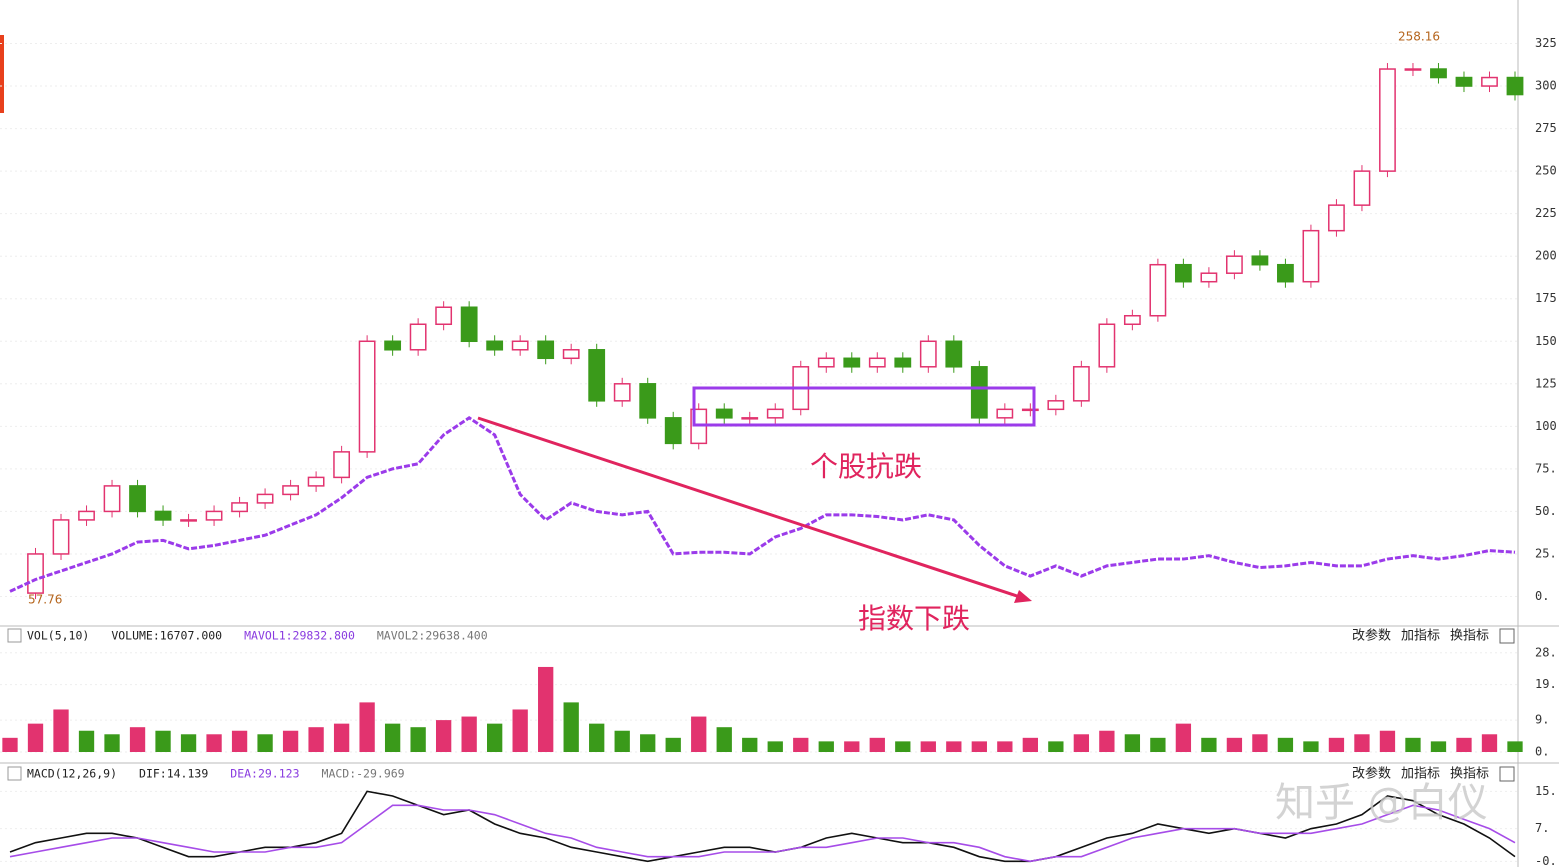  What do you see at coordinates (2, 74) in the screenshot?
I see `side-tab` at bounding box center [2, 74].